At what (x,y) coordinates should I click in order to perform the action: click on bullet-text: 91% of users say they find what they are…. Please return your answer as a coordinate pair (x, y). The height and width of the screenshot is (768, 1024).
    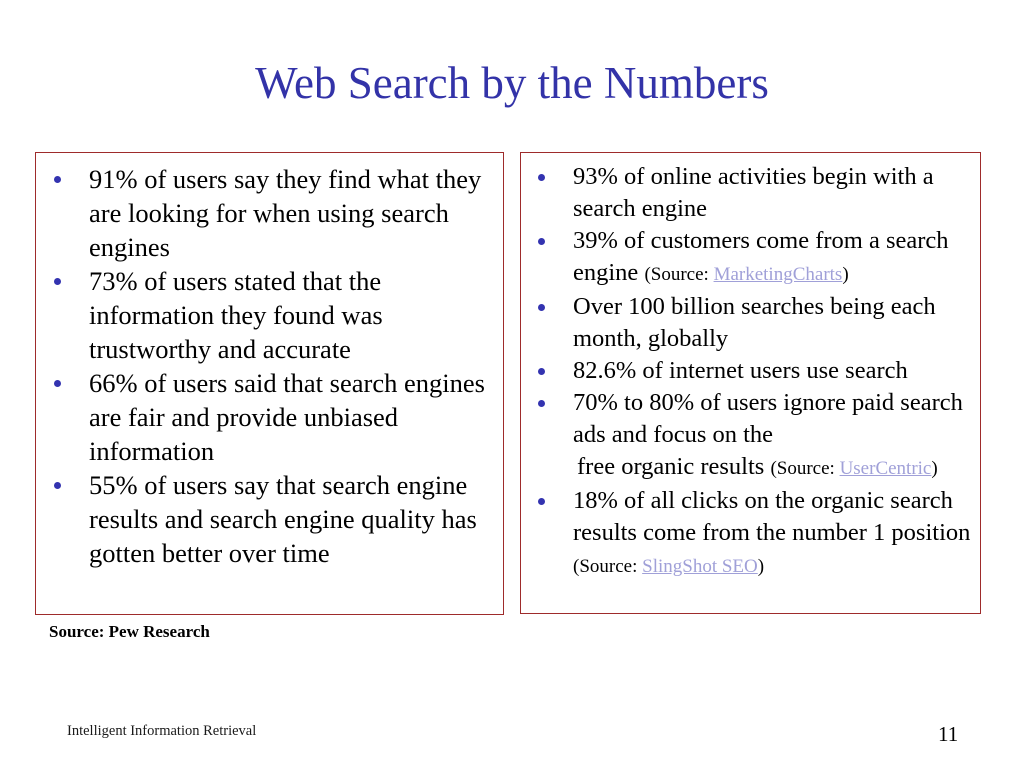
    Looking at the image, I should click on (285, 213).